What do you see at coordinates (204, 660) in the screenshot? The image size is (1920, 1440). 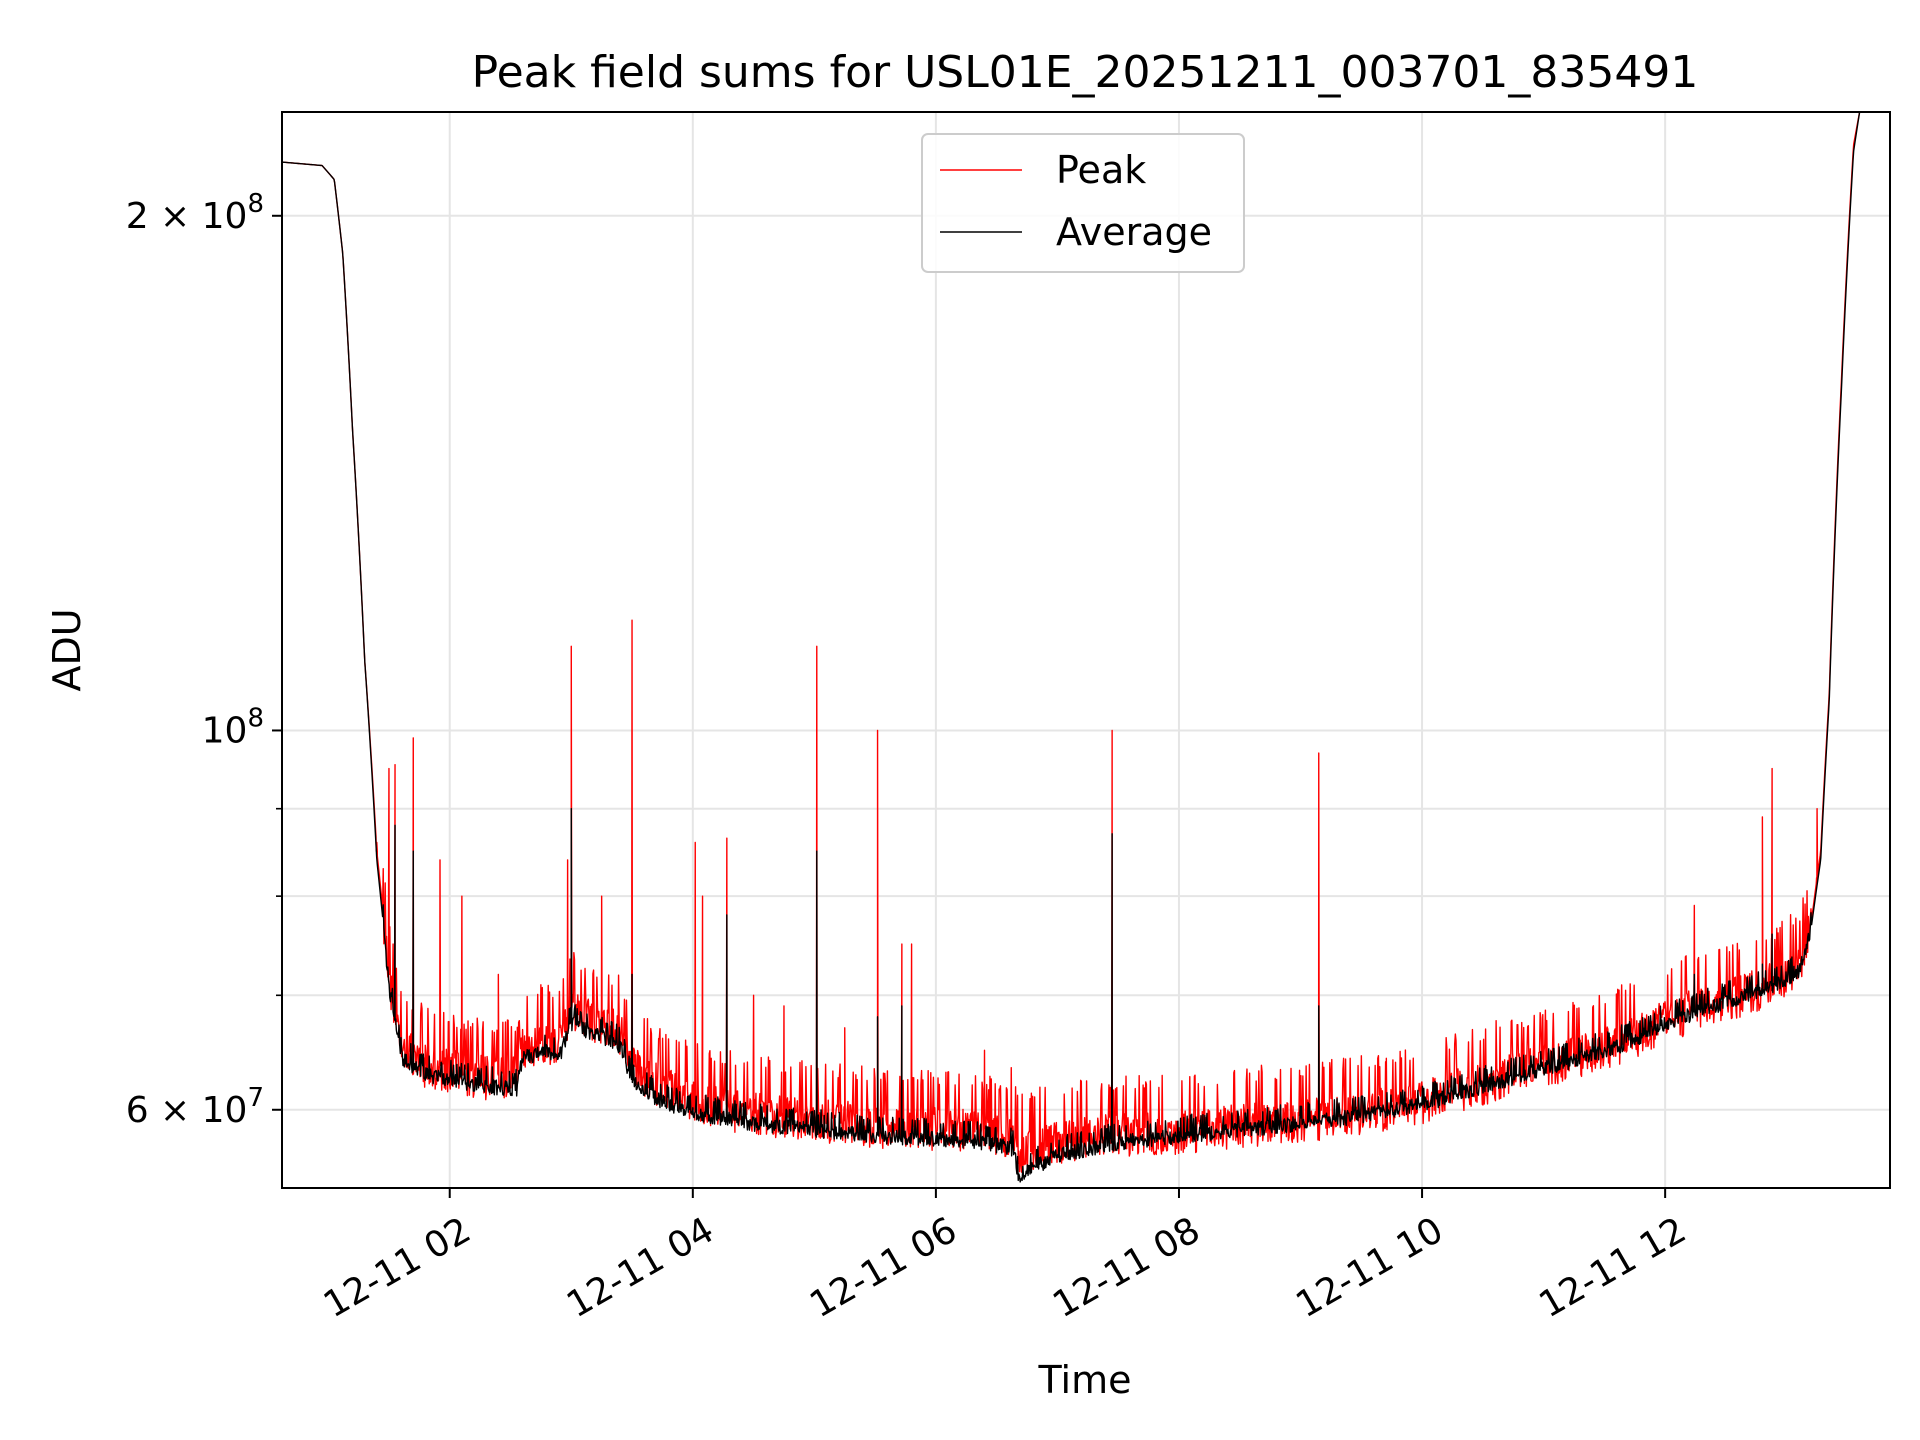 I see `y-axis: 6 × 107 108 2 × 108` at bounding box center [204, 660].